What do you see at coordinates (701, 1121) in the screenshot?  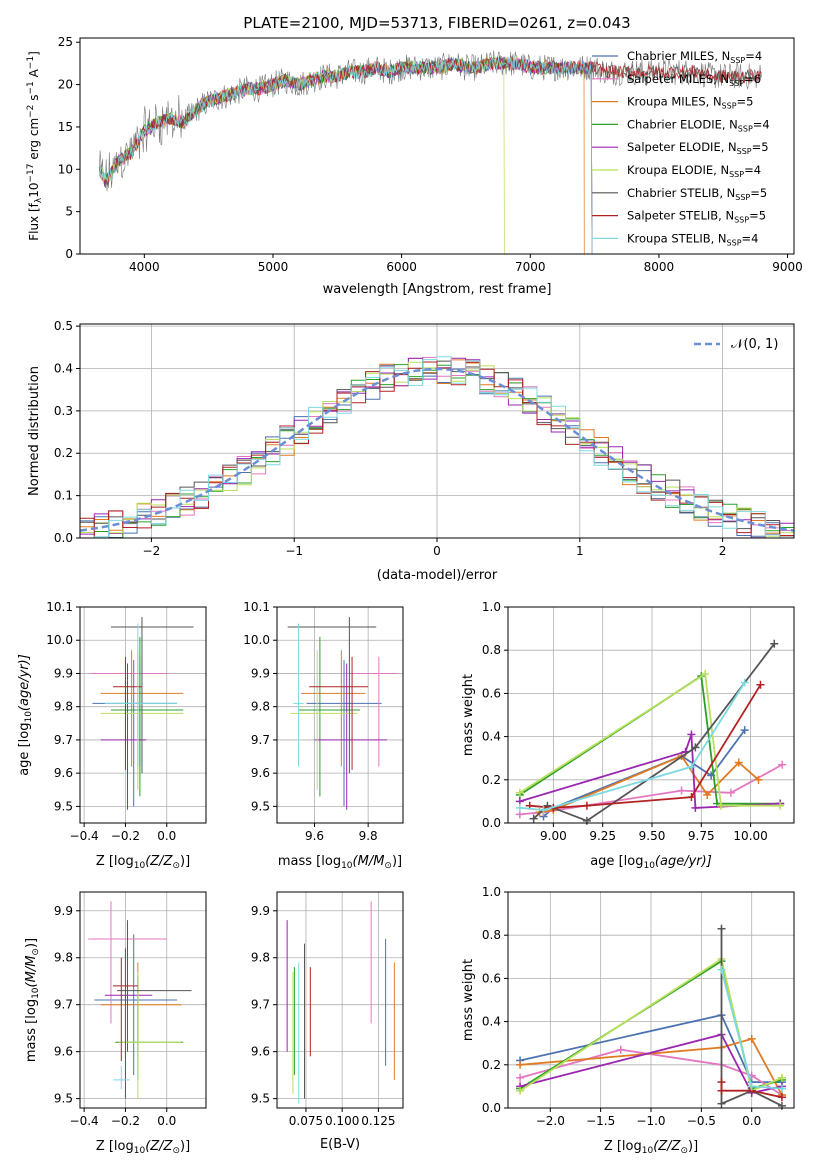 I see `x-tick-label: −0.5` at bounding box center [701, 1121].